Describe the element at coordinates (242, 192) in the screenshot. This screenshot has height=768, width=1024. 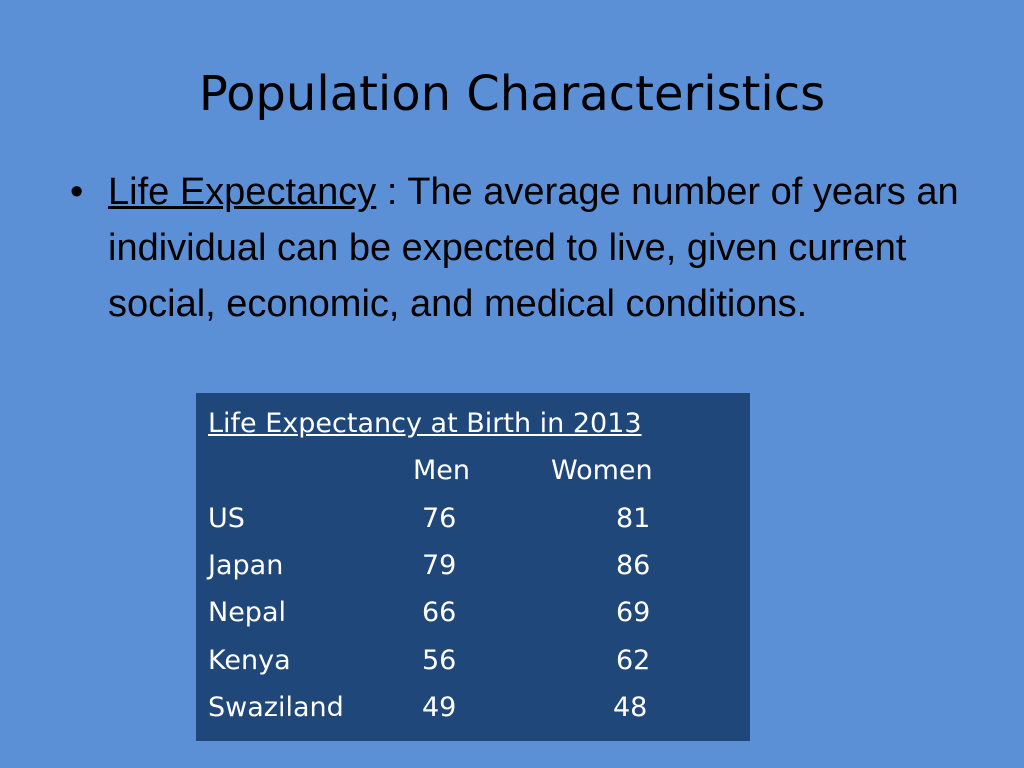
I see `defined-term: Life Expectancy` at that location.